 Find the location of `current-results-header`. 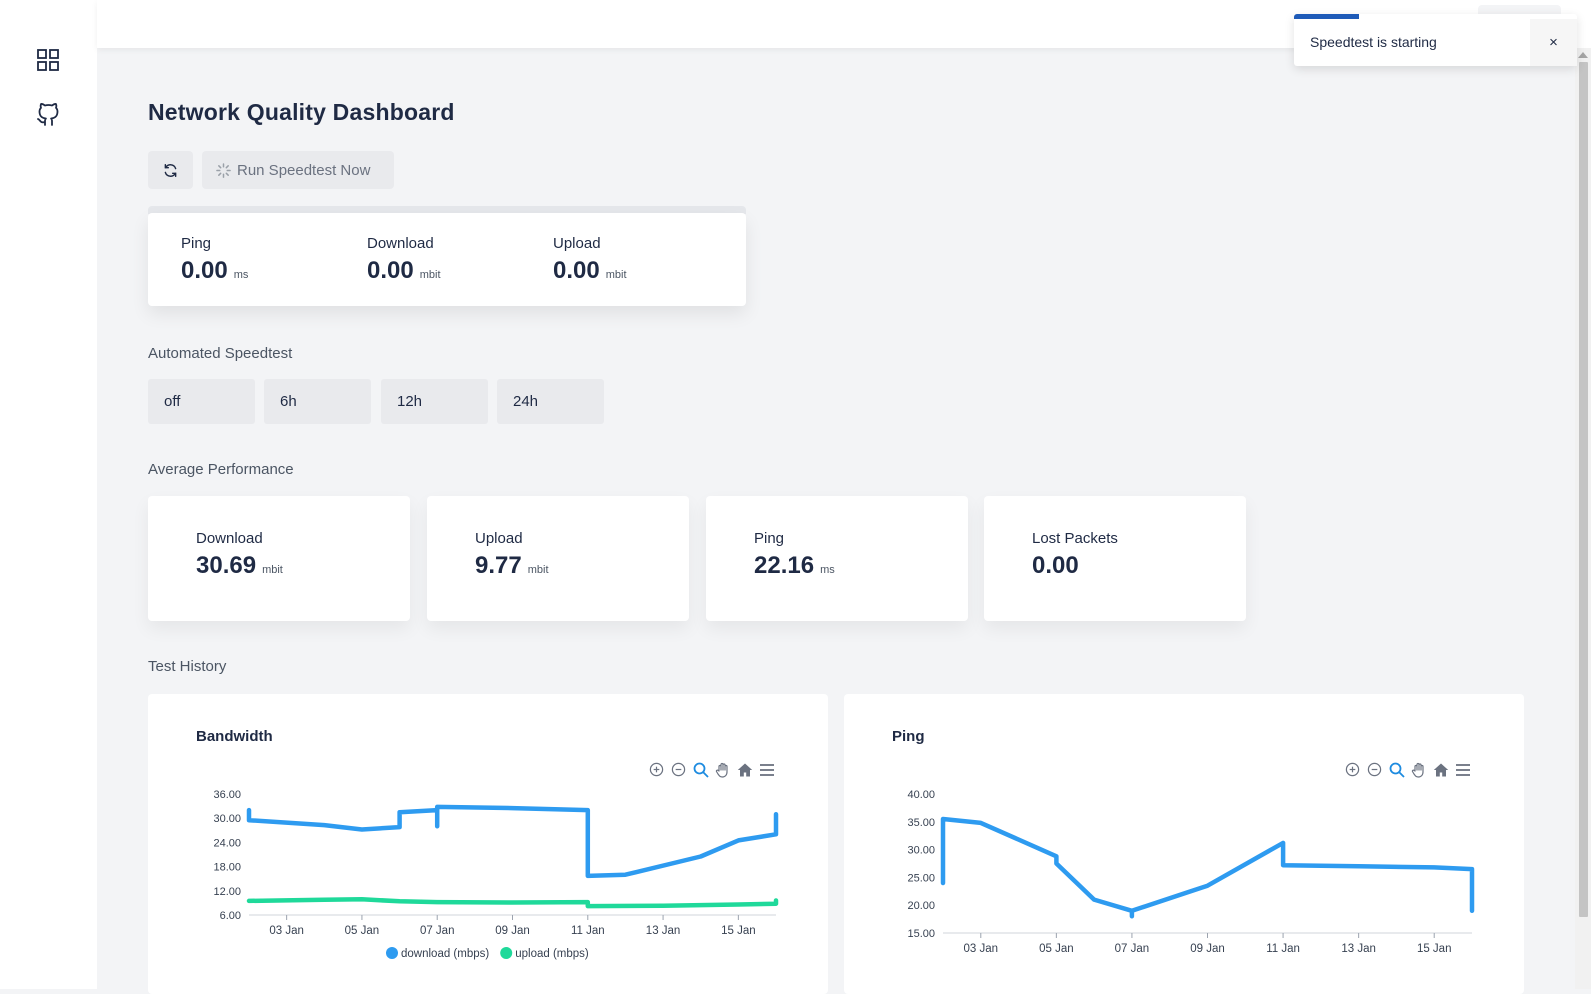

current-results-header is located at coordinates (447, 210).